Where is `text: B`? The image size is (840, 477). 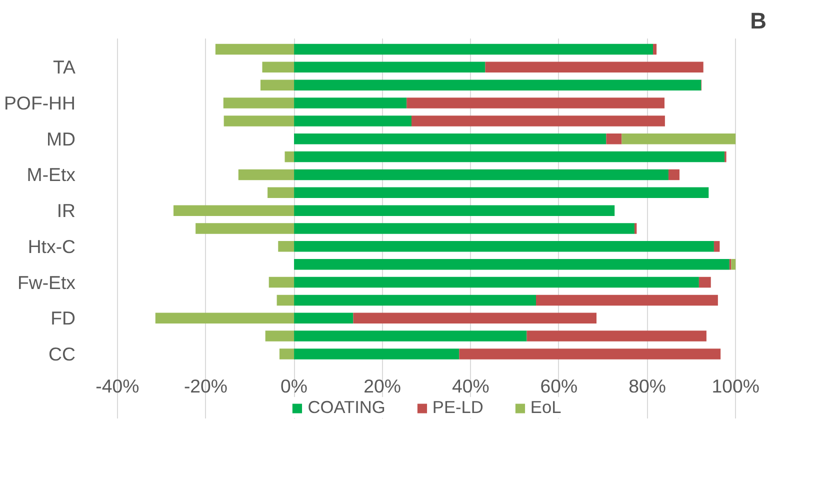 text: B is located at coordinates (758, 21).